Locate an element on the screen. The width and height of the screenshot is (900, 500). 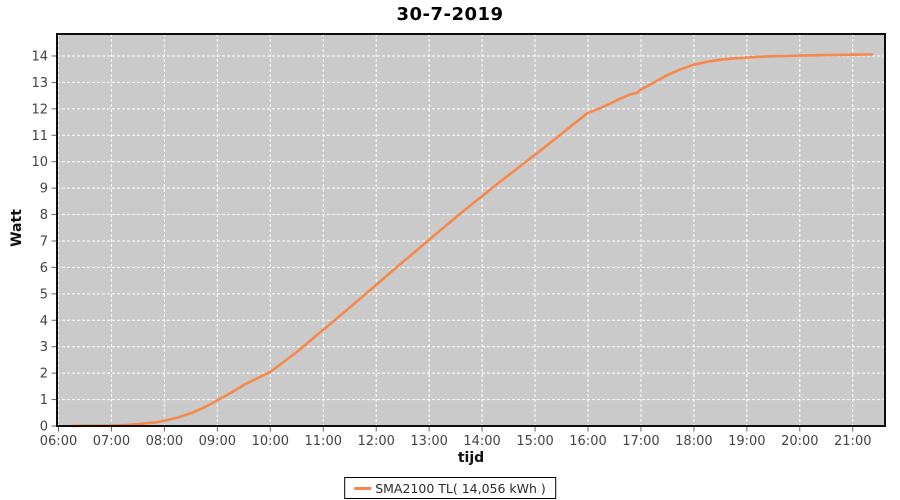
y-tick-label: 0 is located at coordinates (44, 427).